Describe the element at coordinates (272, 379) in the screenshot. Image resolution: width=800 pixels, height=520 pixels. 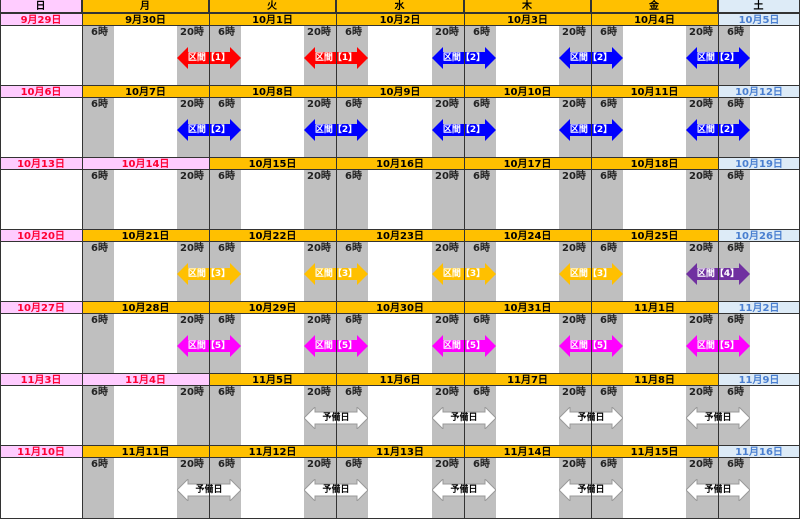
I see `date-cell: 11月5日` at that location.